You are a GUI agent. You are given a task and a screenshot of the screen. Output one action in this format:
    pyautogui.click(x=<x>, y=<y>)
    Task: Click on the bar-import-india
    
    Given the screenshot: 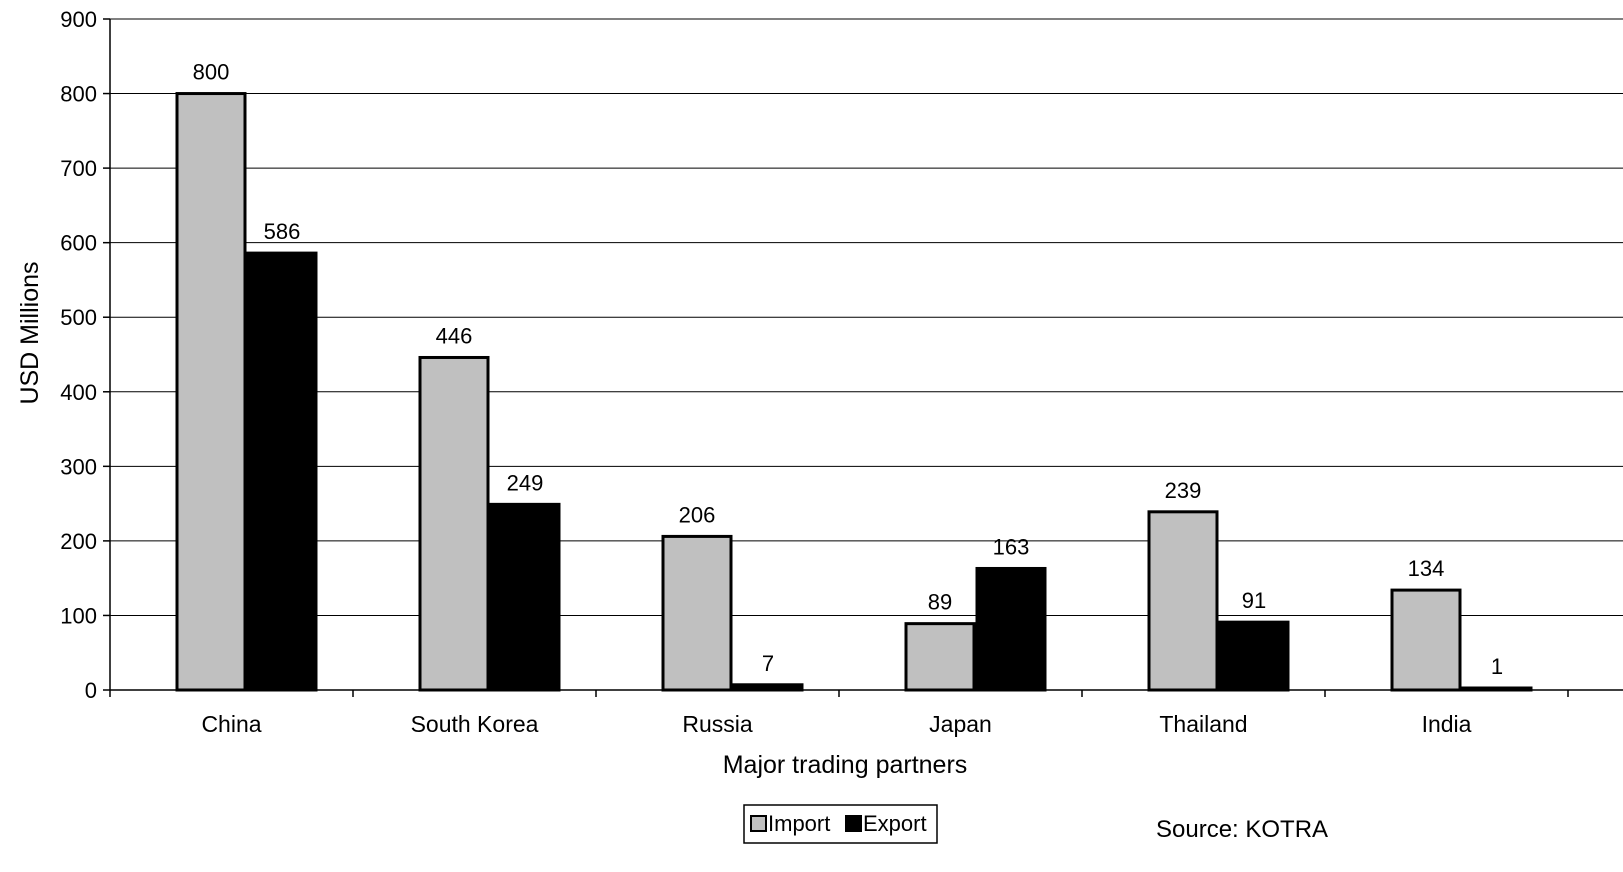 What is the action you would take?
    pyautogui.click(x=1426, y=640)
    